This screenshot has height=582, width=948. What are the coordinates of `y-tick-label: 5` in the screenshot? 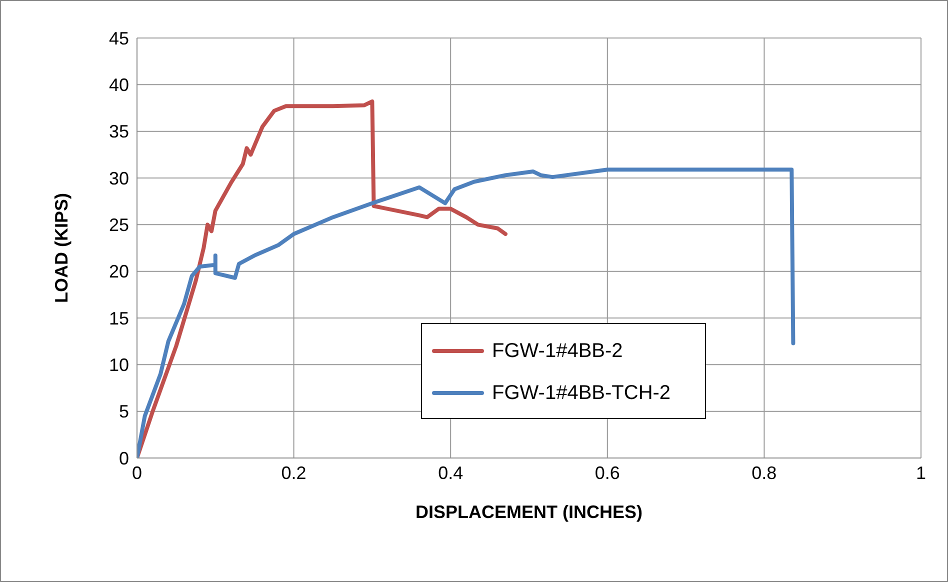 It's located at (123, 412).